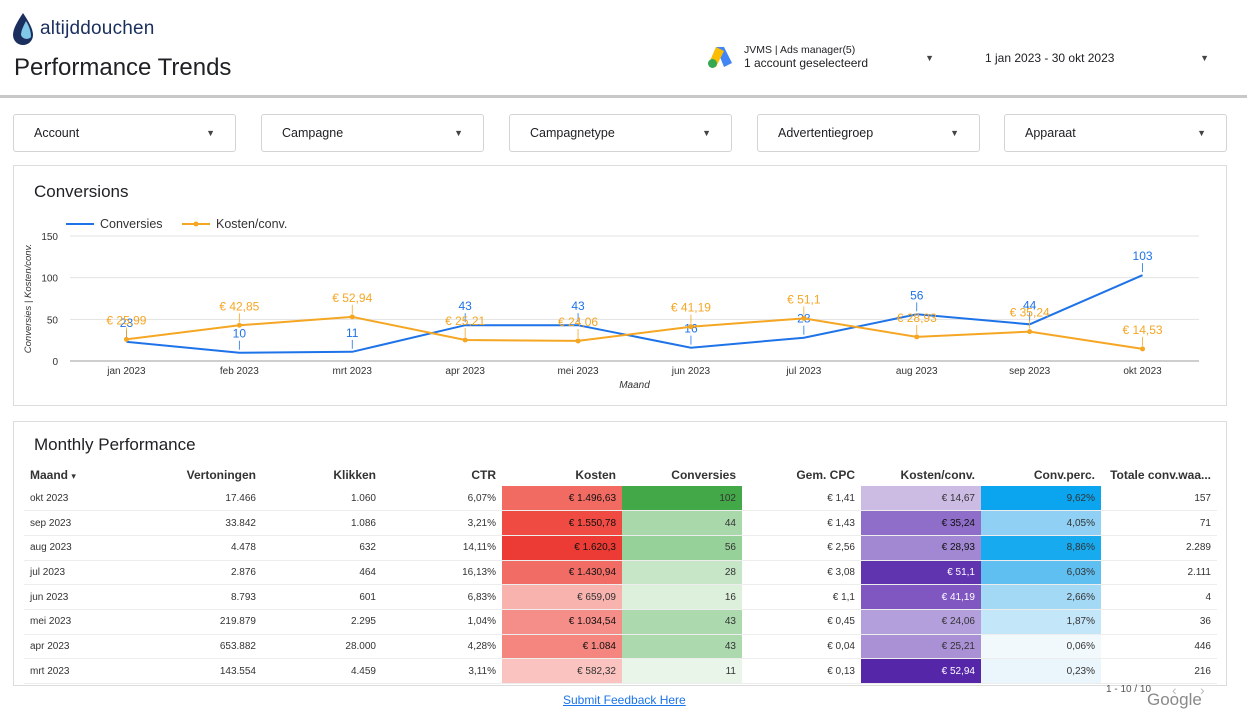 The width and height of the screenshot is (1247, 717). What do you see at coordinates (578, 371) in the screenshot?
I see `x-tick-label: mei 2023` at bounding box center [578, 371].